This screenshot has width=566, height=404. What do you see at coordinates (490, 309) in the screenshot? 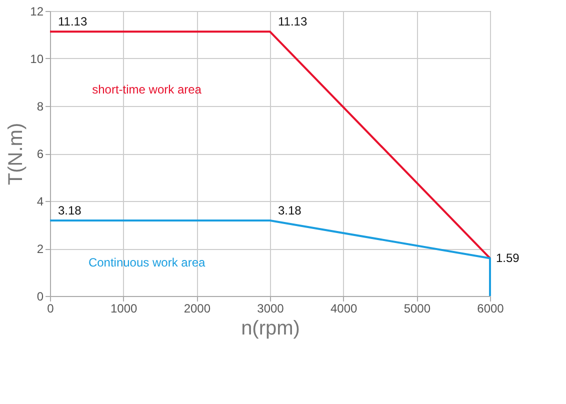
I see `x-tick-label: 6000` at bounding box center [490, 309].